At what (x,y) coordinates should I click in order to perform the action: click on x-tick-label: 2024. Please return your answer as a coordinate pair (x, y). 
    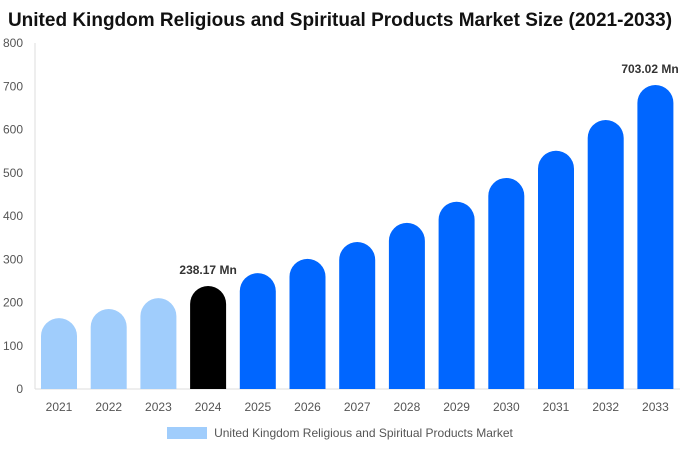
    Looking at the image, I should click on (208, 407).